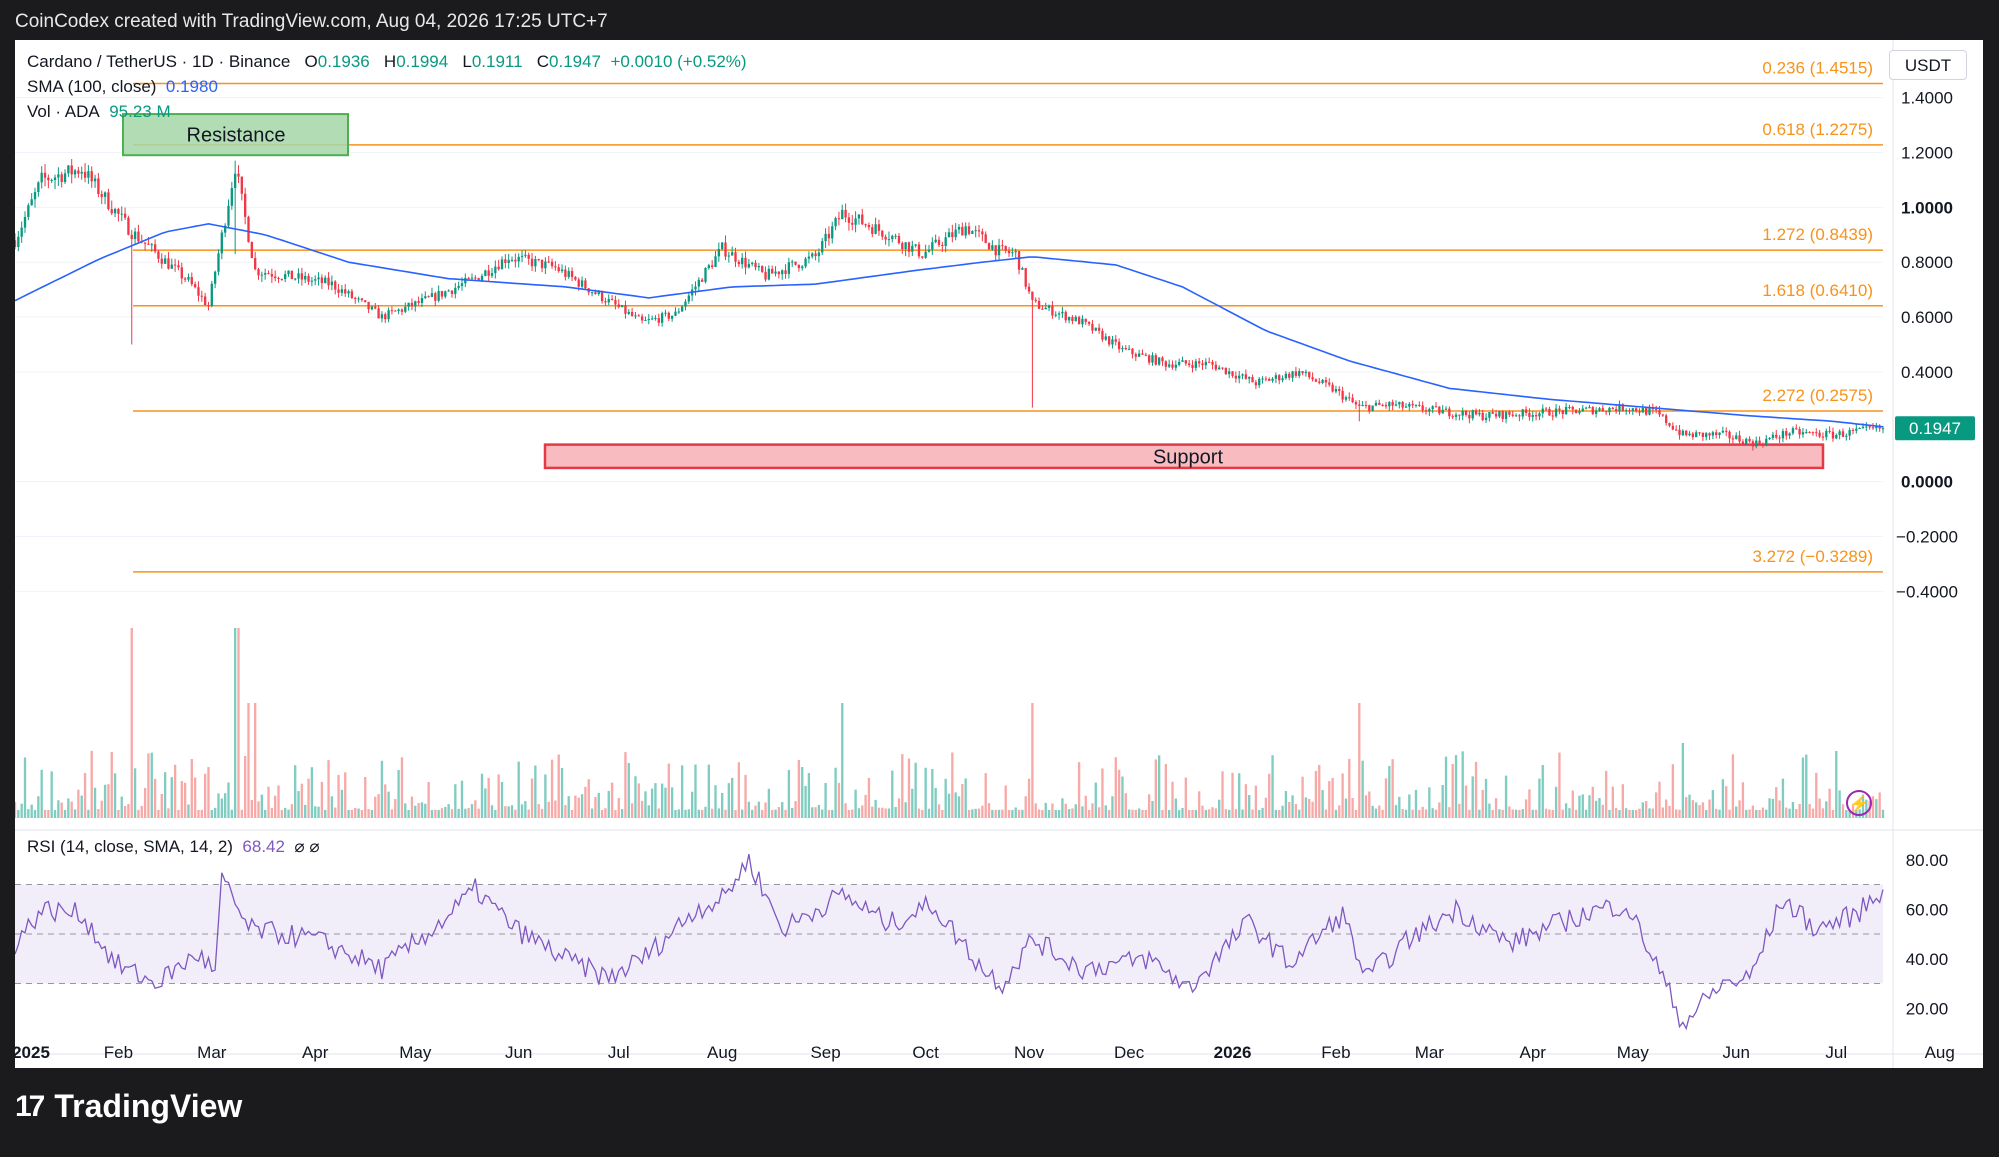  Describe the element at coordinates (1928, 65) in the screenshot. I see `currency-button: USDT` at that location.